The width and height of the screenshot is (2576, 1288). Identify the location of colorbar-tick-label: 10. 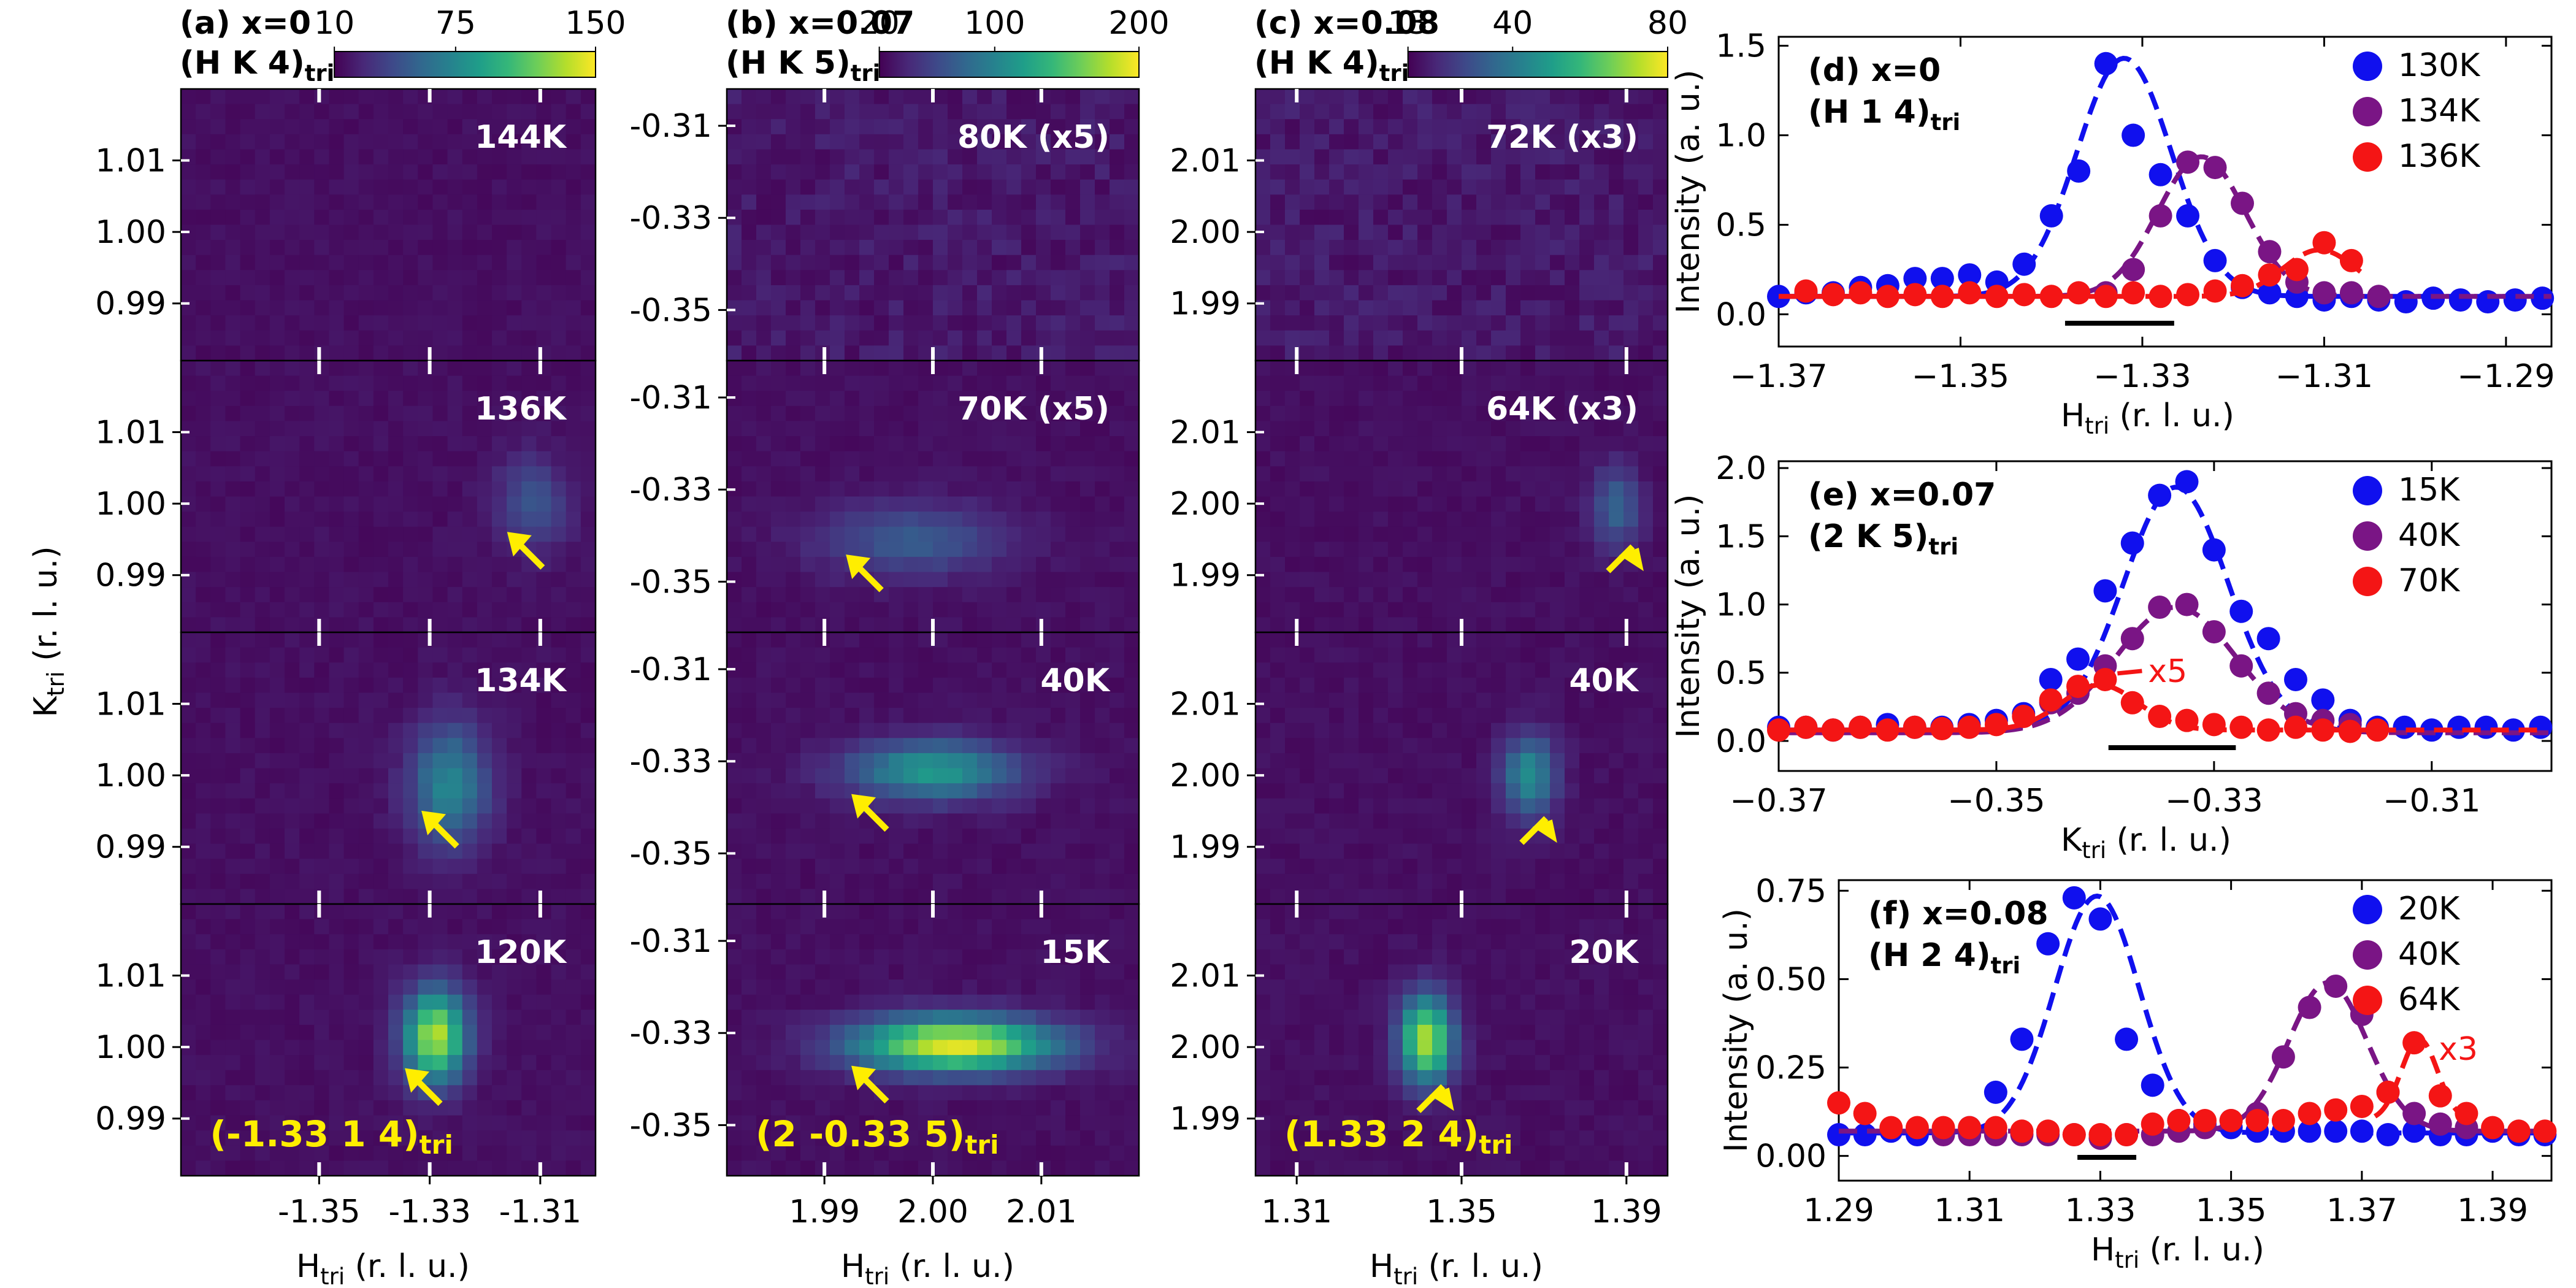
(334, 23).